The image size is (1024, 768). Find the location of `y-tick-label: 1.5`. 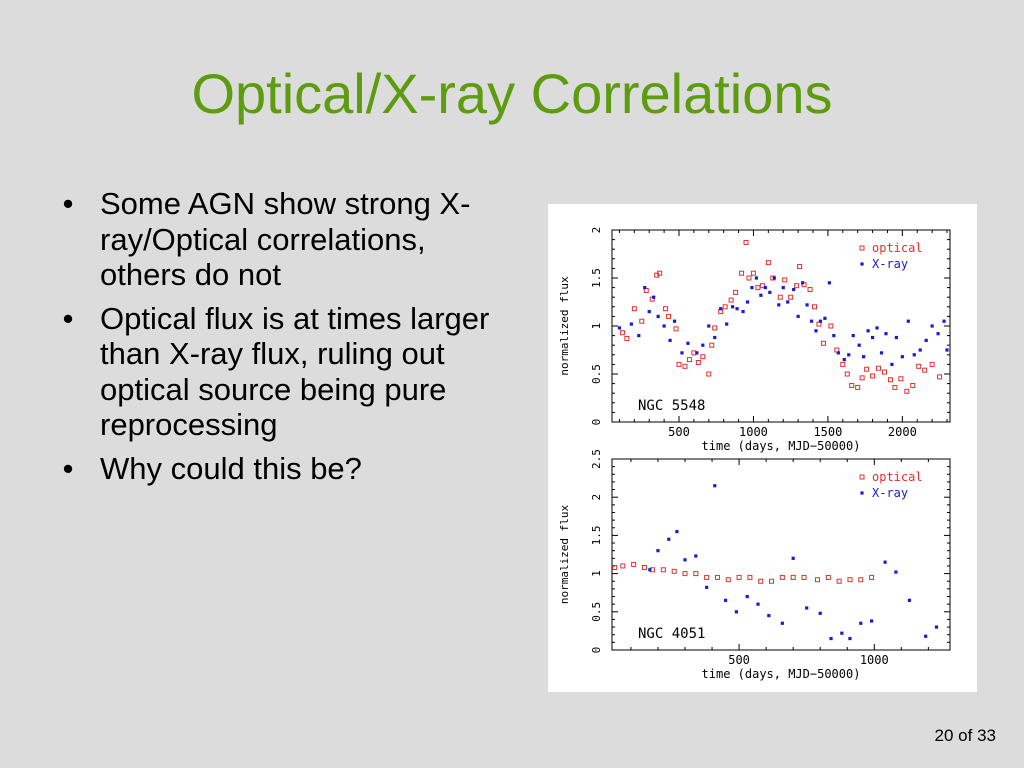

y-tick-label: 1.5 is located at coordinates (596, 278).